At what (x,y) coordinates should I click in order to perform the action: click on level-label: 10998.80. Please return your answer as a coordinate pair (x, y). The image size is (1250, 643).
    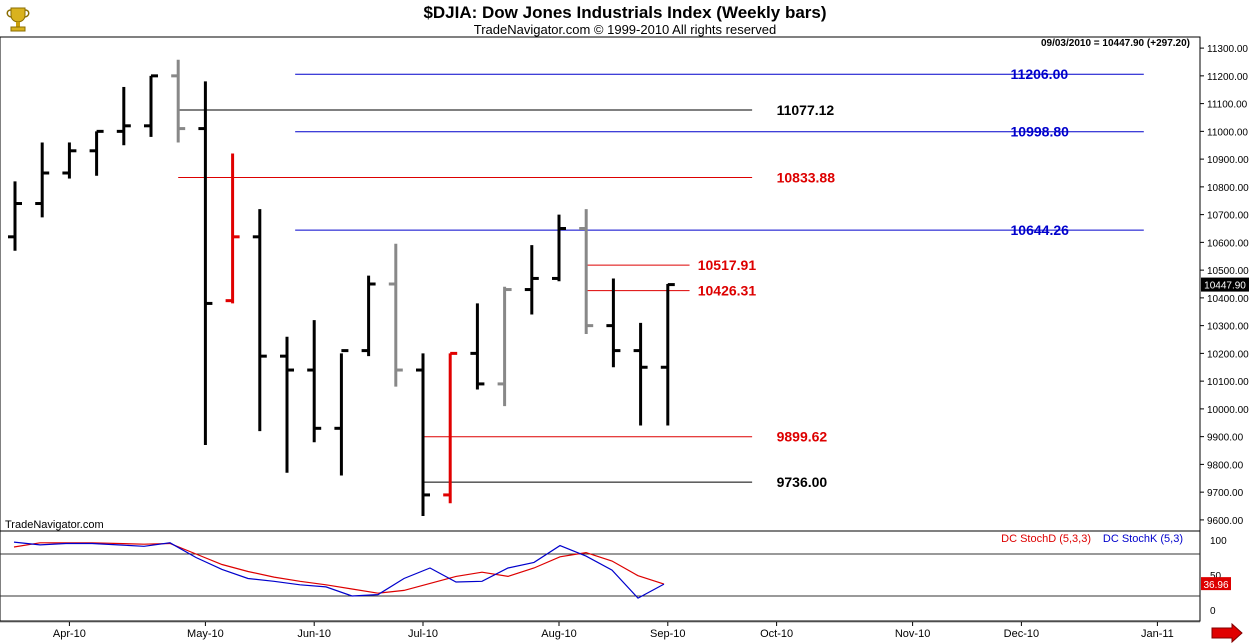
    Looking at the image, I should click on (1040, 132).